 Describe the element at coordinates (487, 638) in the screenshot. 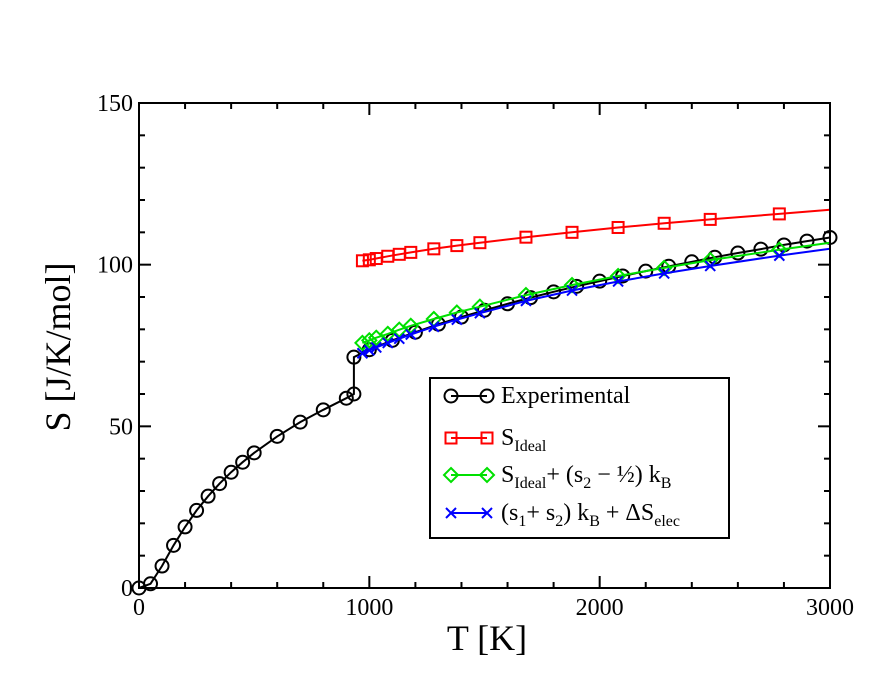

I see `x-axis-title: T [K]` at that location.